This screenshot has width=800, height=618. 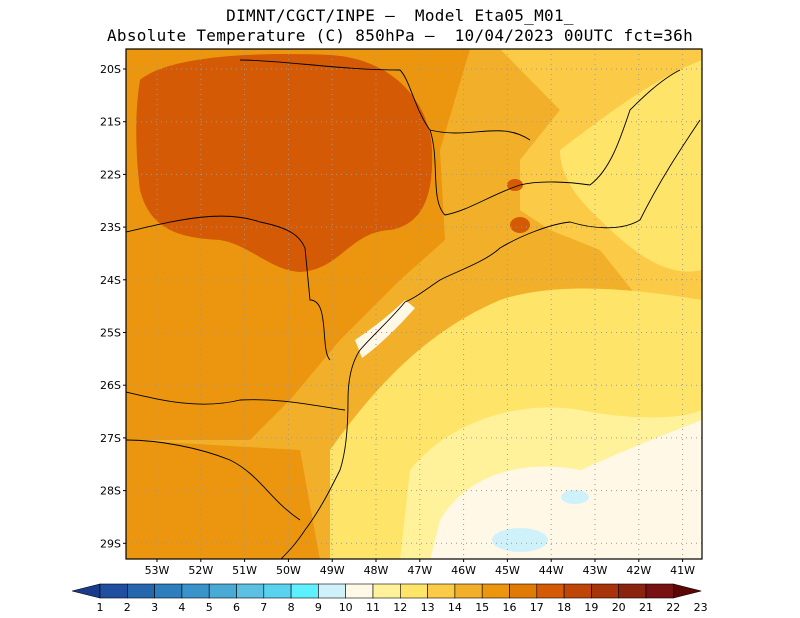 What do you see at coordinates (110, 543) in the screenshot?
I see `lat-label: 29S` at bounding box center [110, 543].